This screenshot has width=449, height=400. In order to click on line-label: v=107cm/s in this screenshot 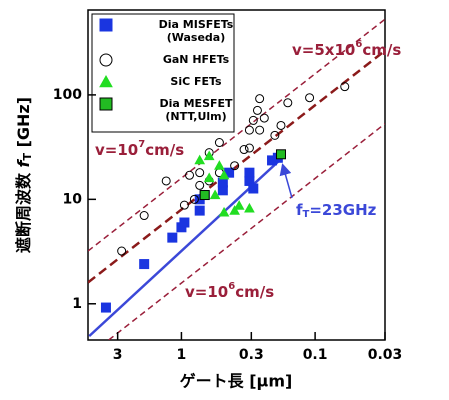, I will do `click(139, 149)`.